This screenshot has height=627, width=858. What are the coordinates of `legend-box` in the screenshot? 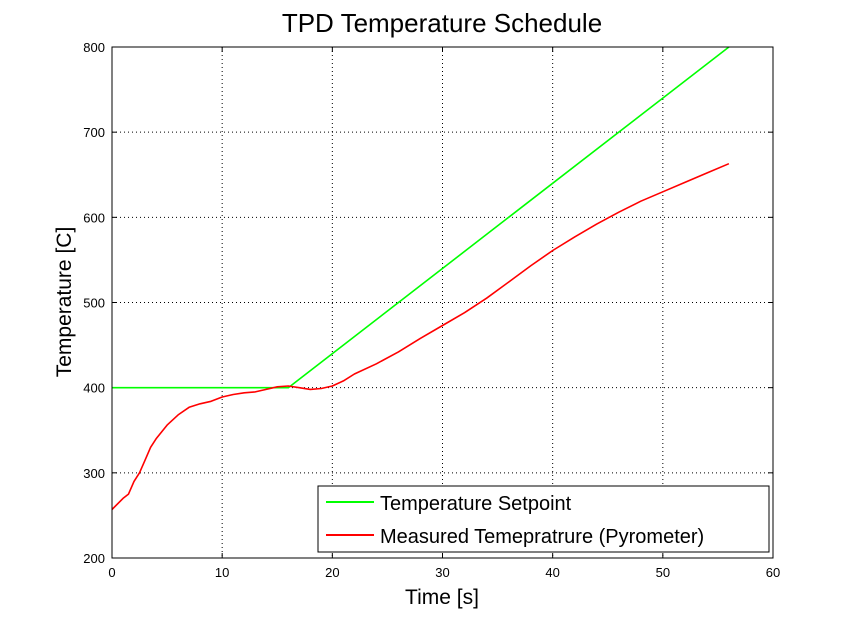 It's located at (543, 519).